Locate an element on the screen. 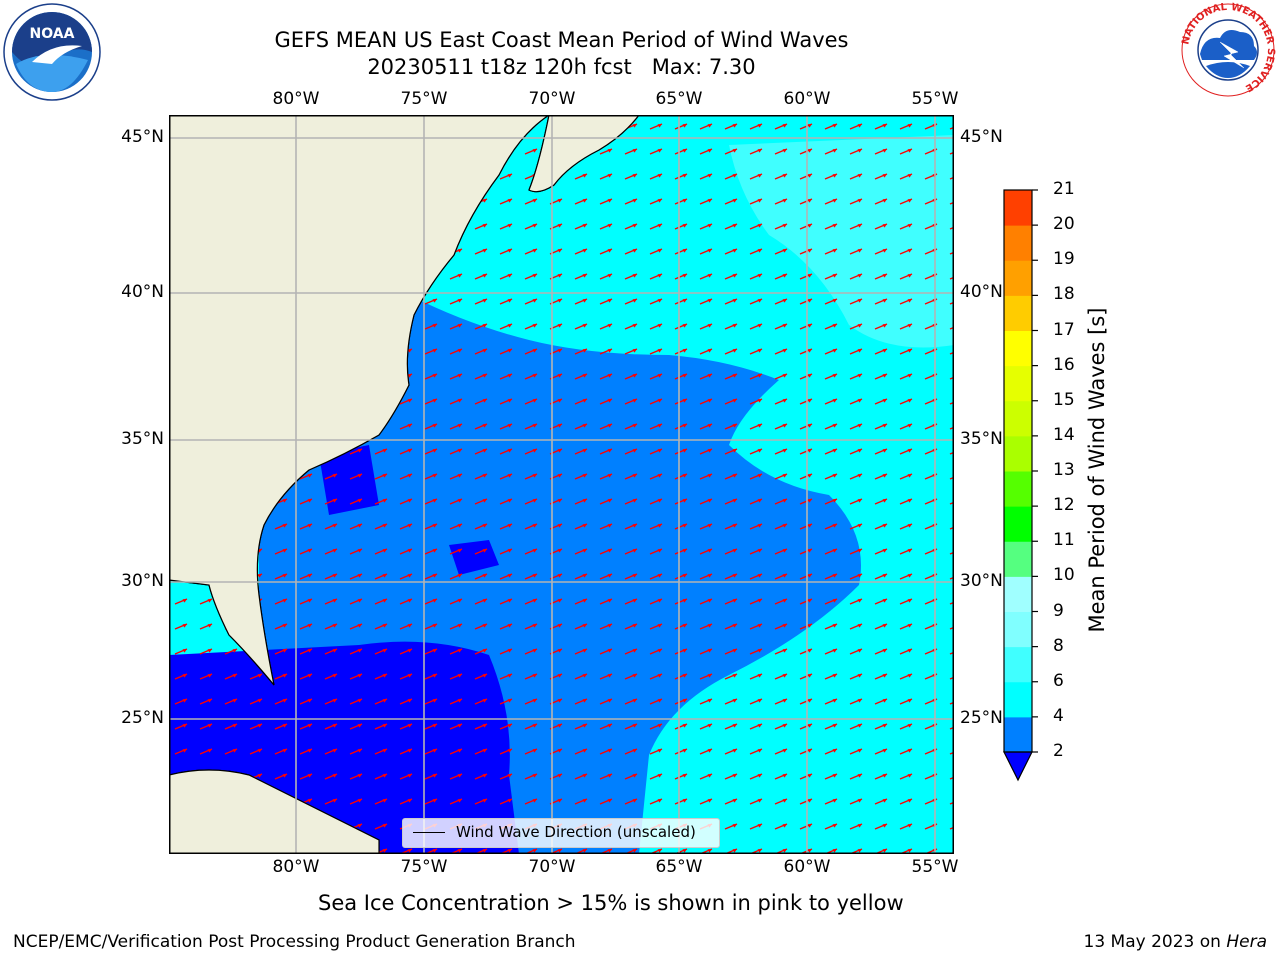 The image size is (1280, 960). lon-label-bottom: 70°W is located at coordinates (552, 867).